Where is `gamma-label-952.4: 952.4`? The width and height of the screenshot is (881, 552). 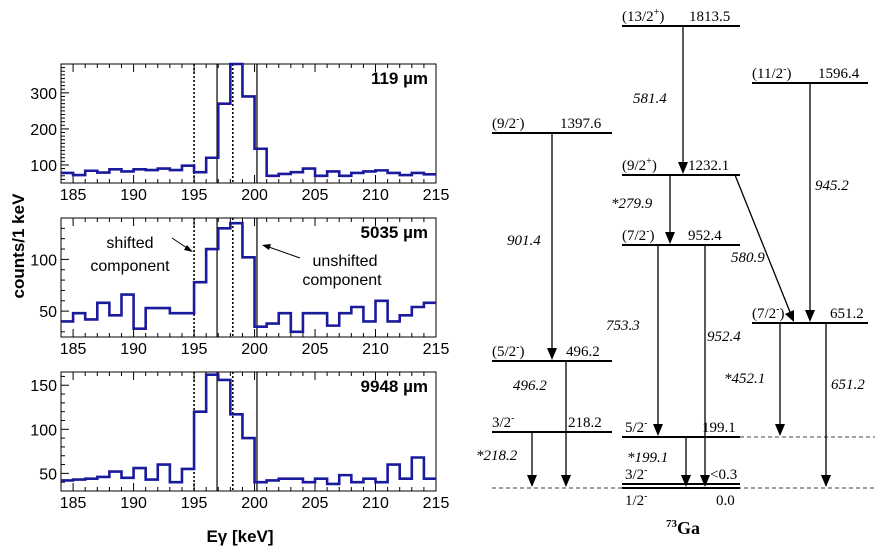 gamma-label-952.4: 952.4 is located at coordinates (724, 337).